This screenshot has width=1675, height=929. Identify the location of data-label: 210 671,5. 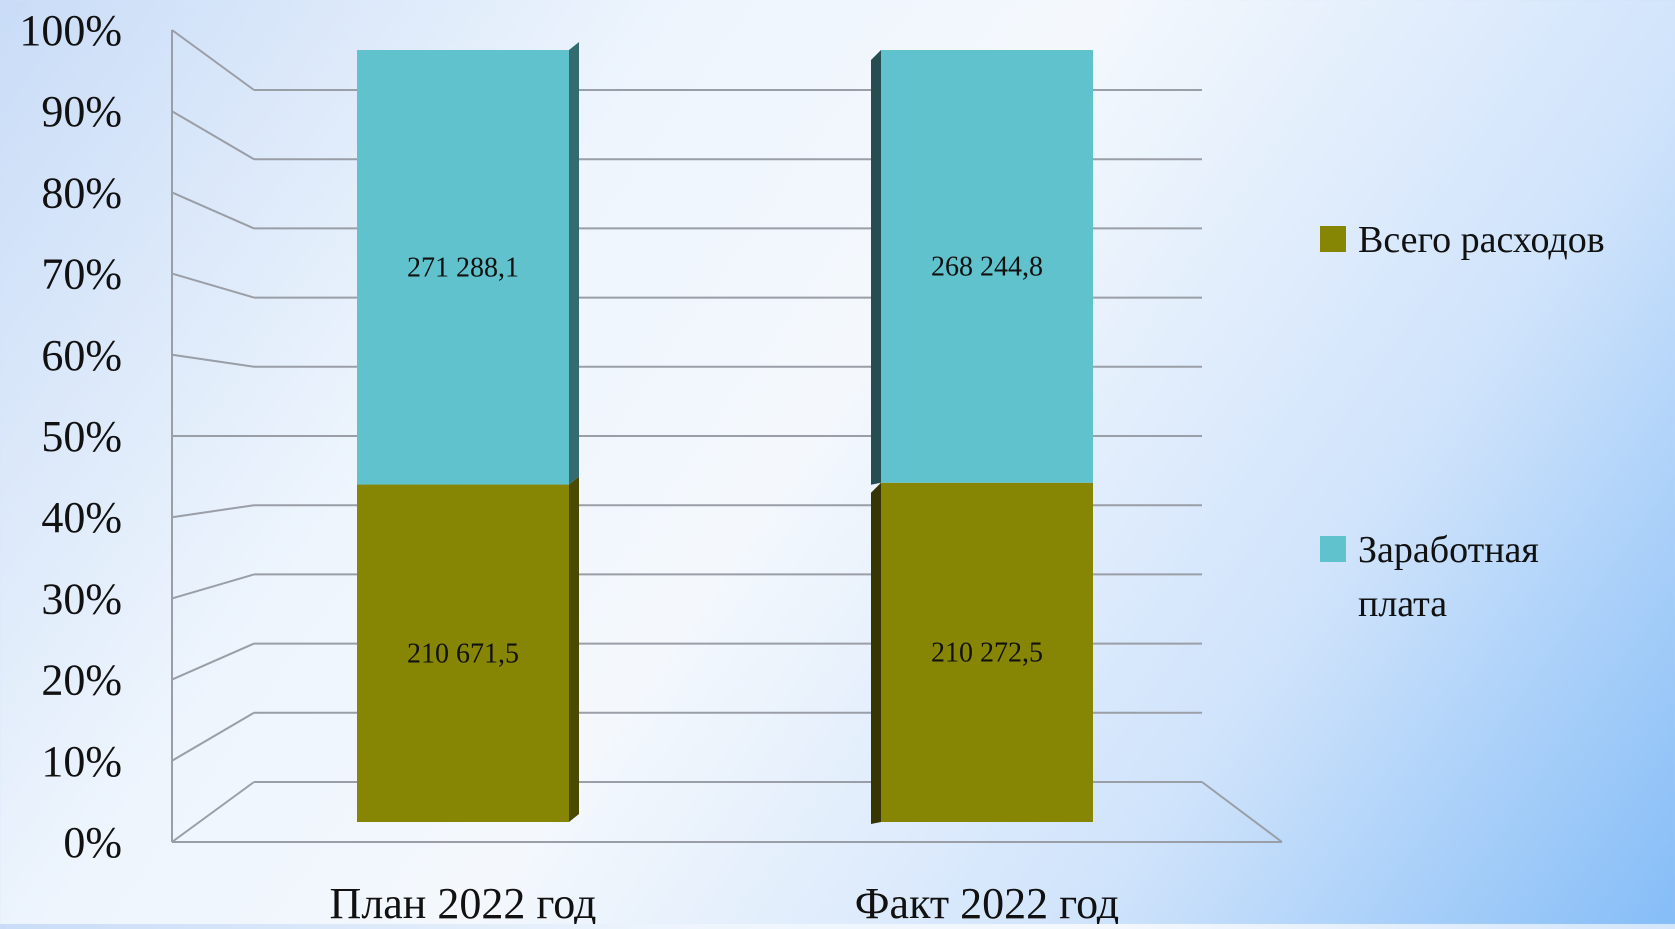
(463, 653).